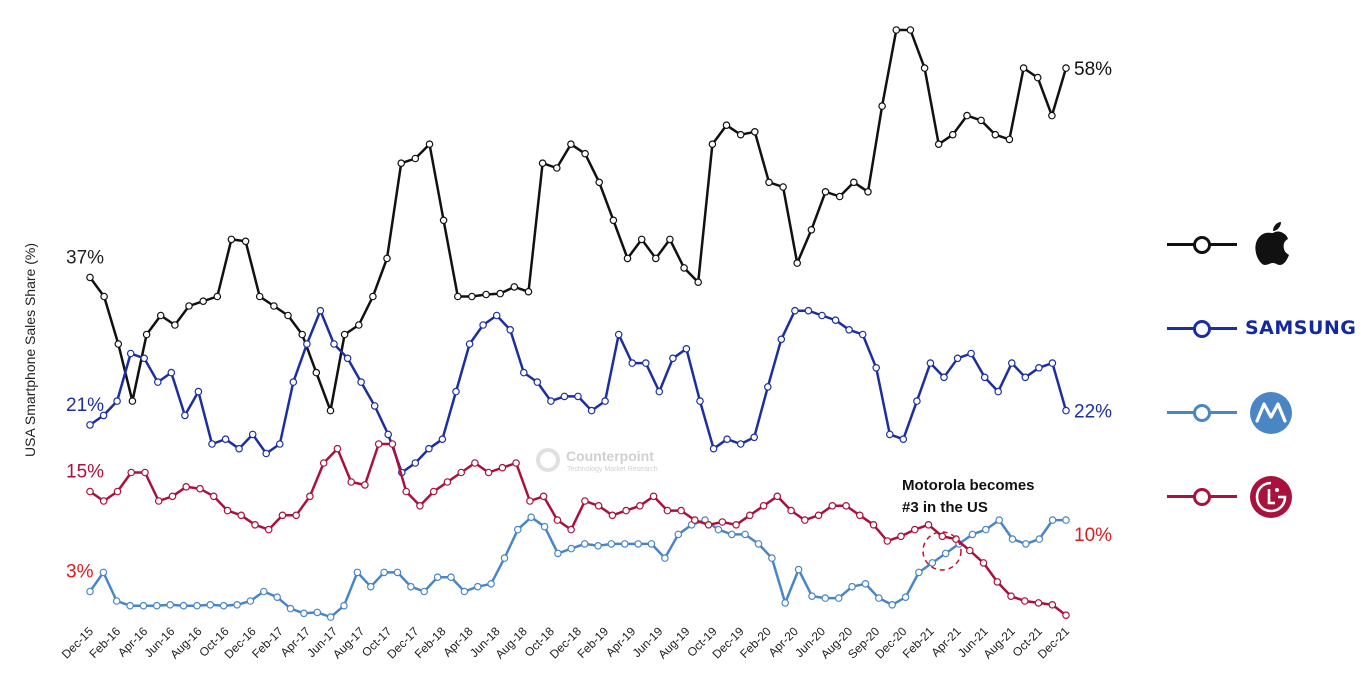  Describe the element at coordinates (592, 642) in the screenshot. I see `x-tick-label: Feb-19` at that location.